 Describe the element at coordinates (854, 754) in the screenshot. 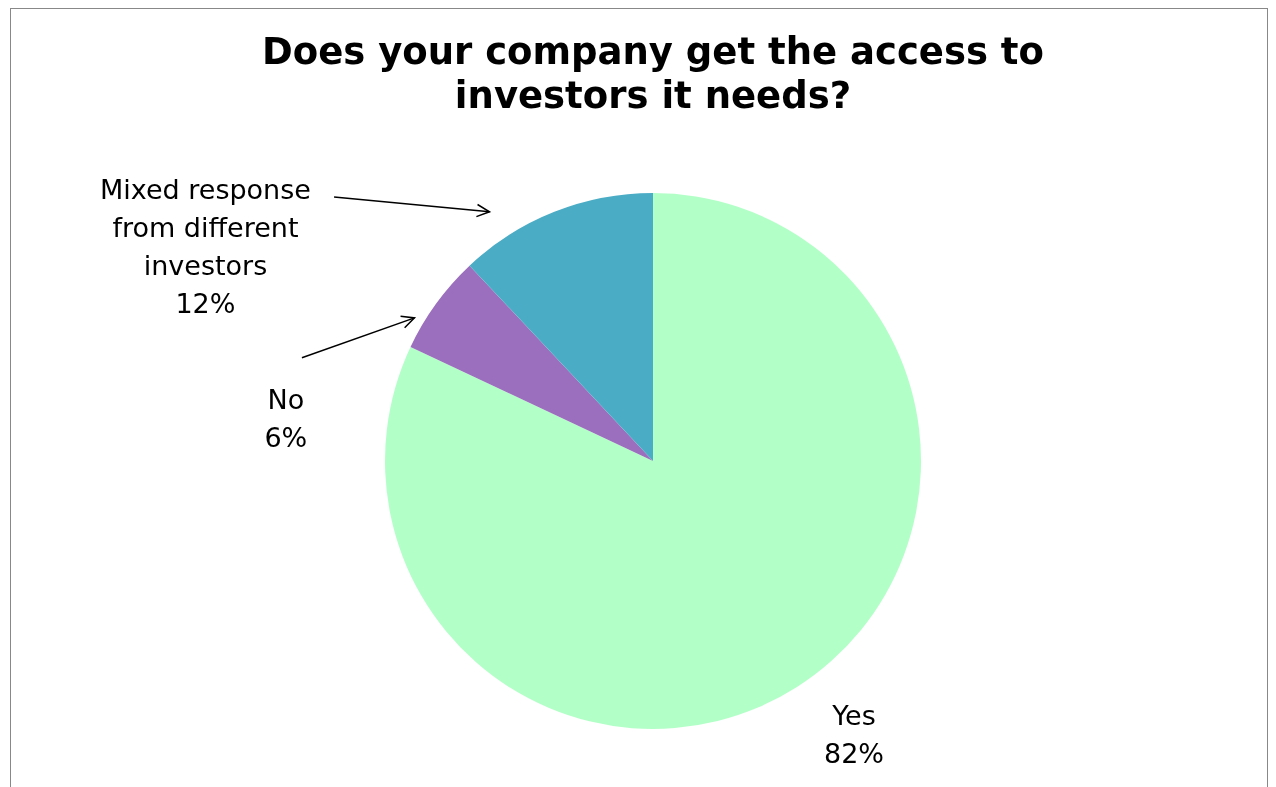

I see `data-label: 82%` at that location.